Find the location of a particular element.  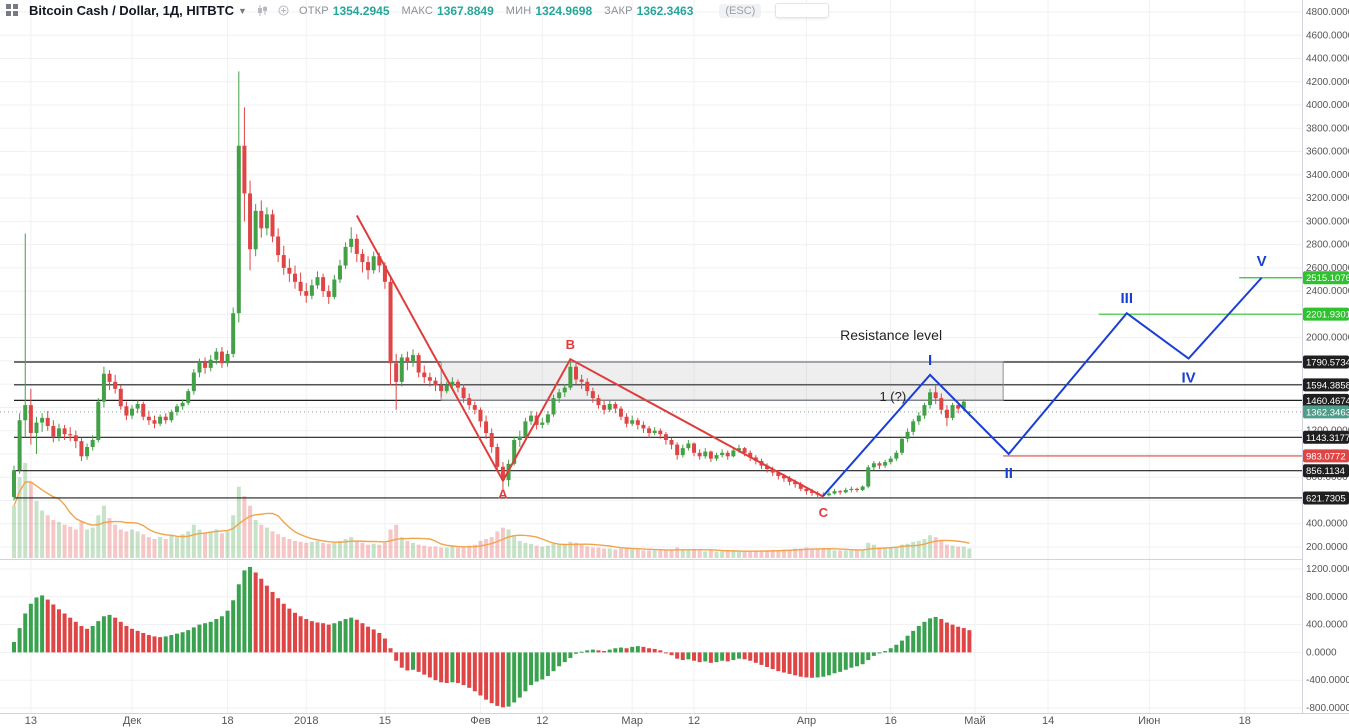

wave-red-abc: A B C is located at coordinates (592, 367).